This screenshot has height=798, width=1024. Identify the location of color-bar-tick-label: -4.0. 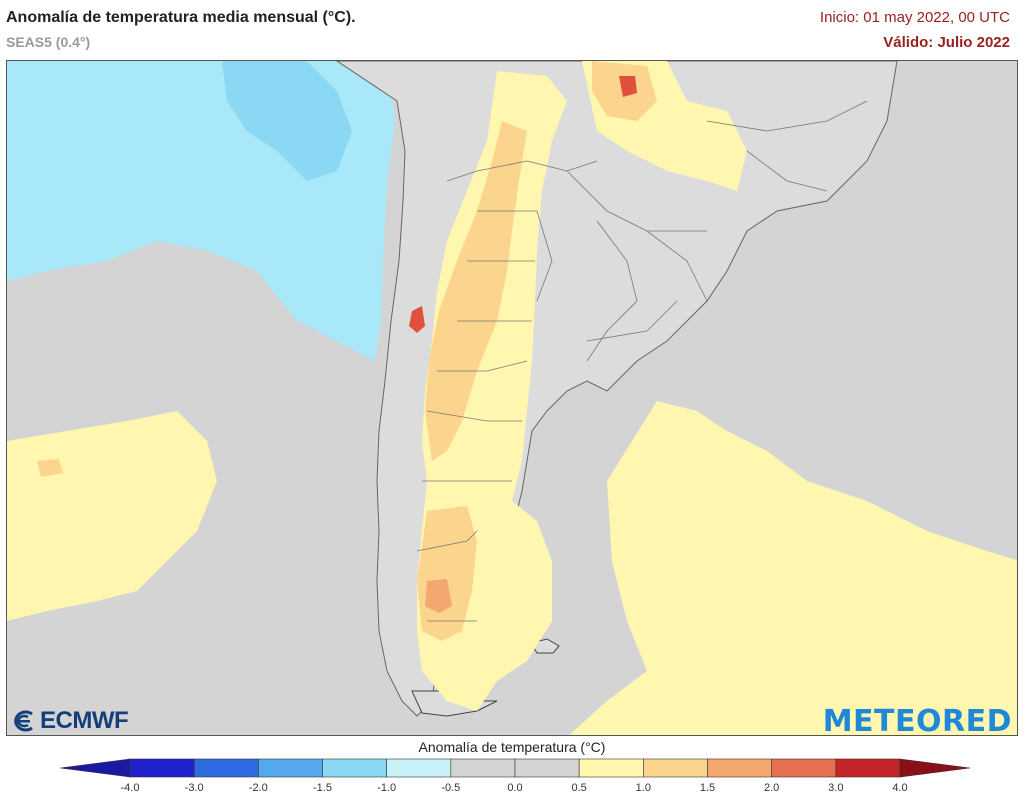
(130, 788).